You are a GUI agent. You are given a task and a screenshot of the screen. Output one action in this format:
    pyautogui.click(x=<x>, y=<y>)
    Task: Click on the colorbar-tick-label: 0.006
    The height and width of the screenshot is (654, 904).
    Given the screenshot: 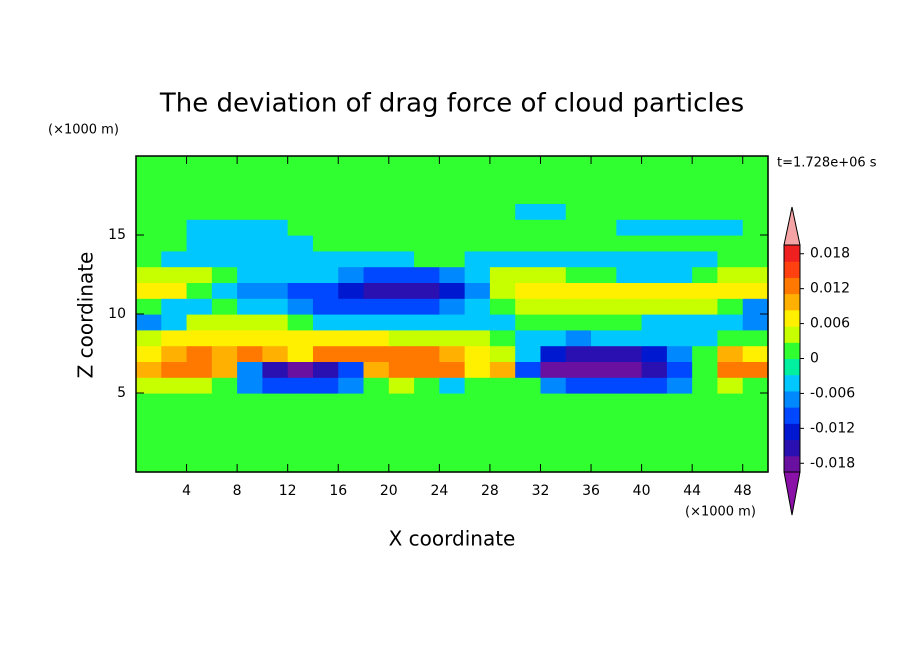 What is the action you would take?
    pyautogui.click(x=830, y=324)
    